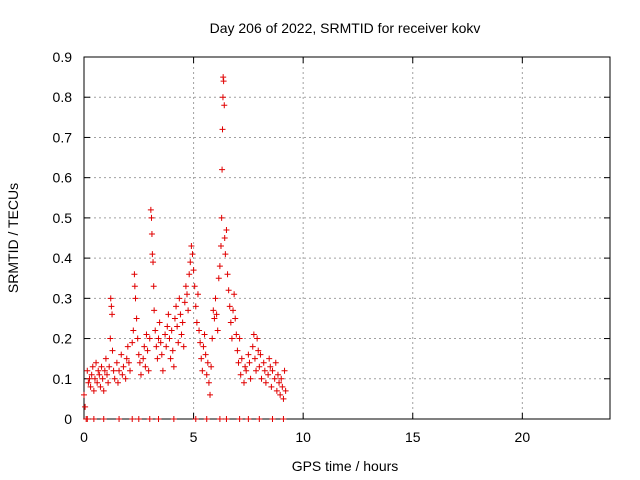 The width and height of the screenshot is (640, 480). I want to click on x-tick-label: 10, so click(303, 437).